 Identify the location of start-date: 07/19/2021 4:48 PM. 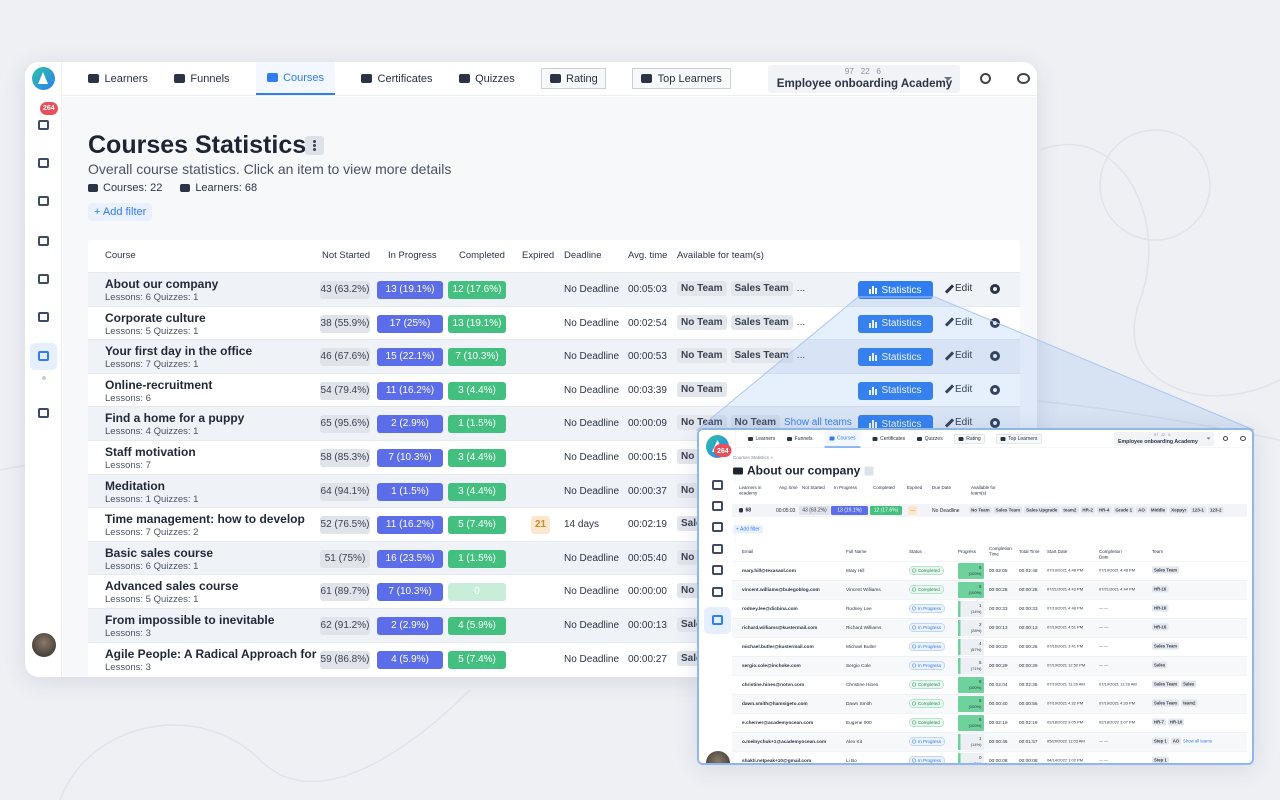
(1065, 570).